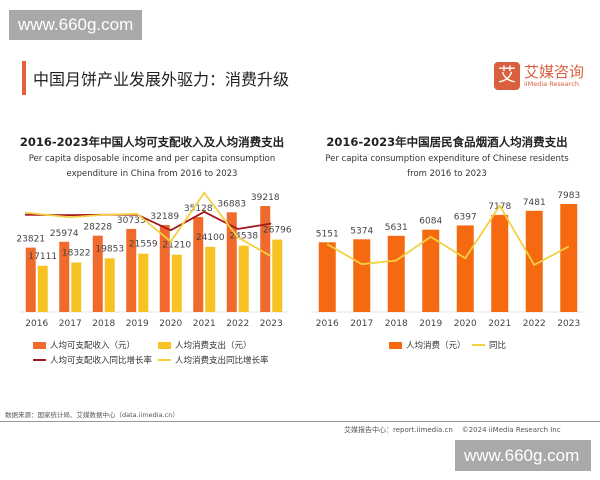  What do you see at coordinates (327, 234) in the screenshot?
I see `food-spend-label: 5151` at bounding box center [327, 234].